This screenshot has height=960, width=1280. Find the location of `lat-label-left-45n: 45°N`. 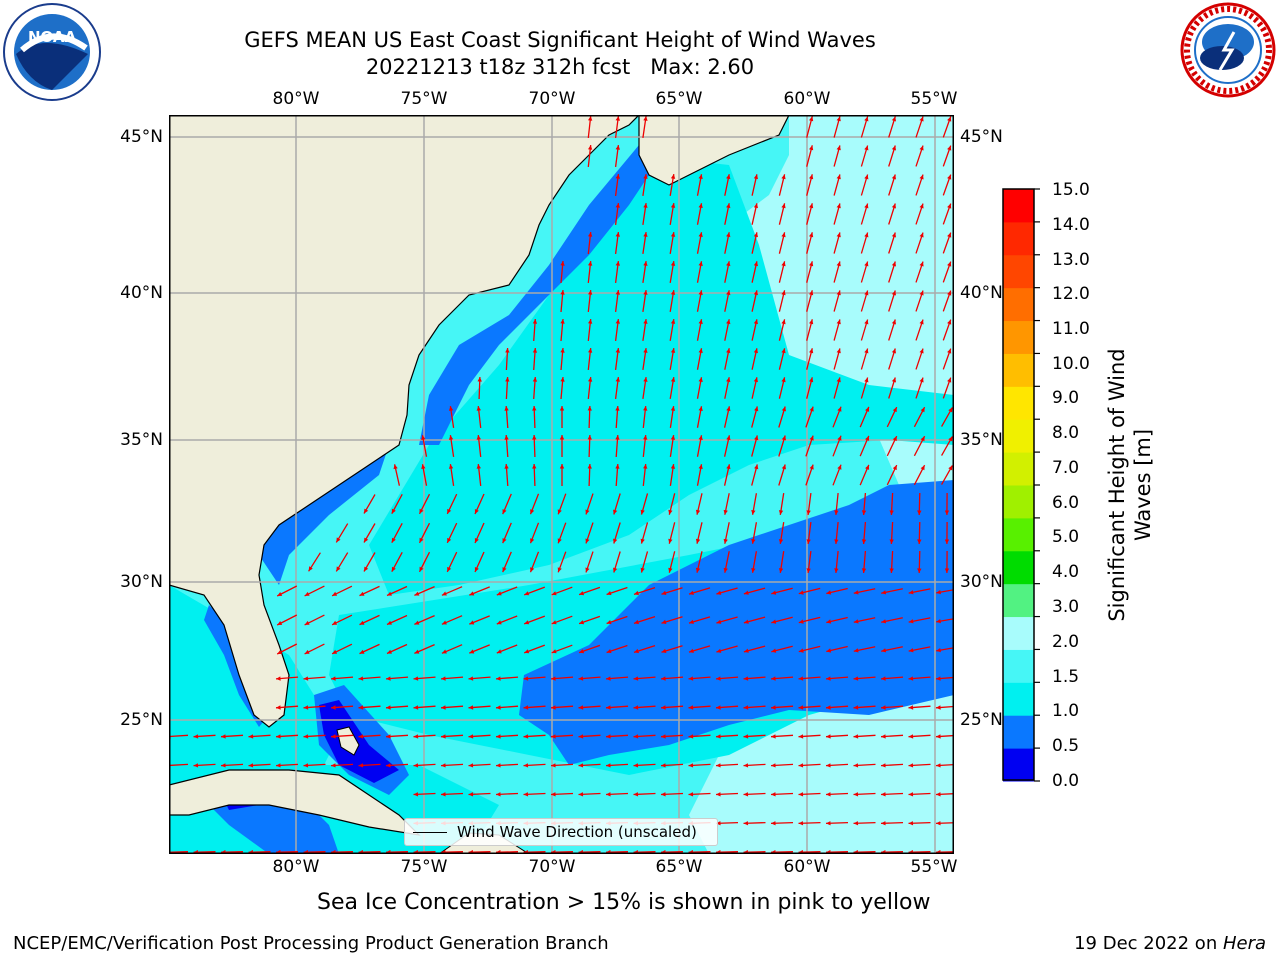

lat-label-left-45n: 45°N is located at coordinates (141, 137).